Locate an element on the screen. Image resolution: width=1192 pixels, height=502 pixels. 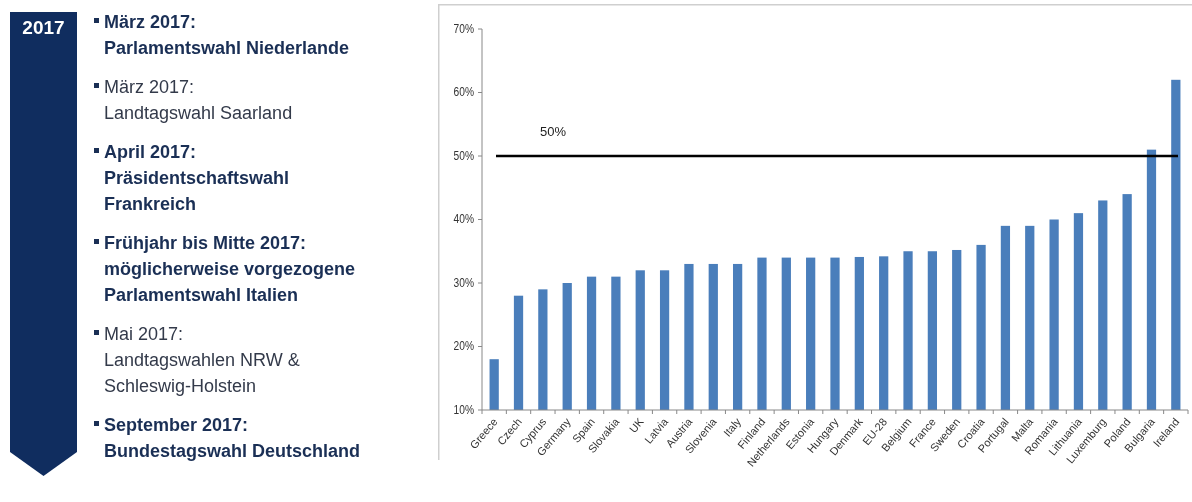
text: Frühjahr bis Mitte 2017: möglicherweise vorgezogene Parlamentswahl Italien is located at coordinates (230, 269).